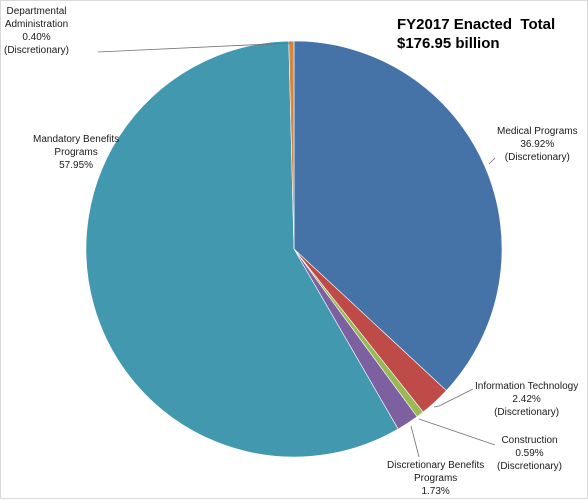  Describe the element at coordinates (476, 24) in the screenshot. I see `chart-title-line-1: FY2017 Enacted Total` at that location.